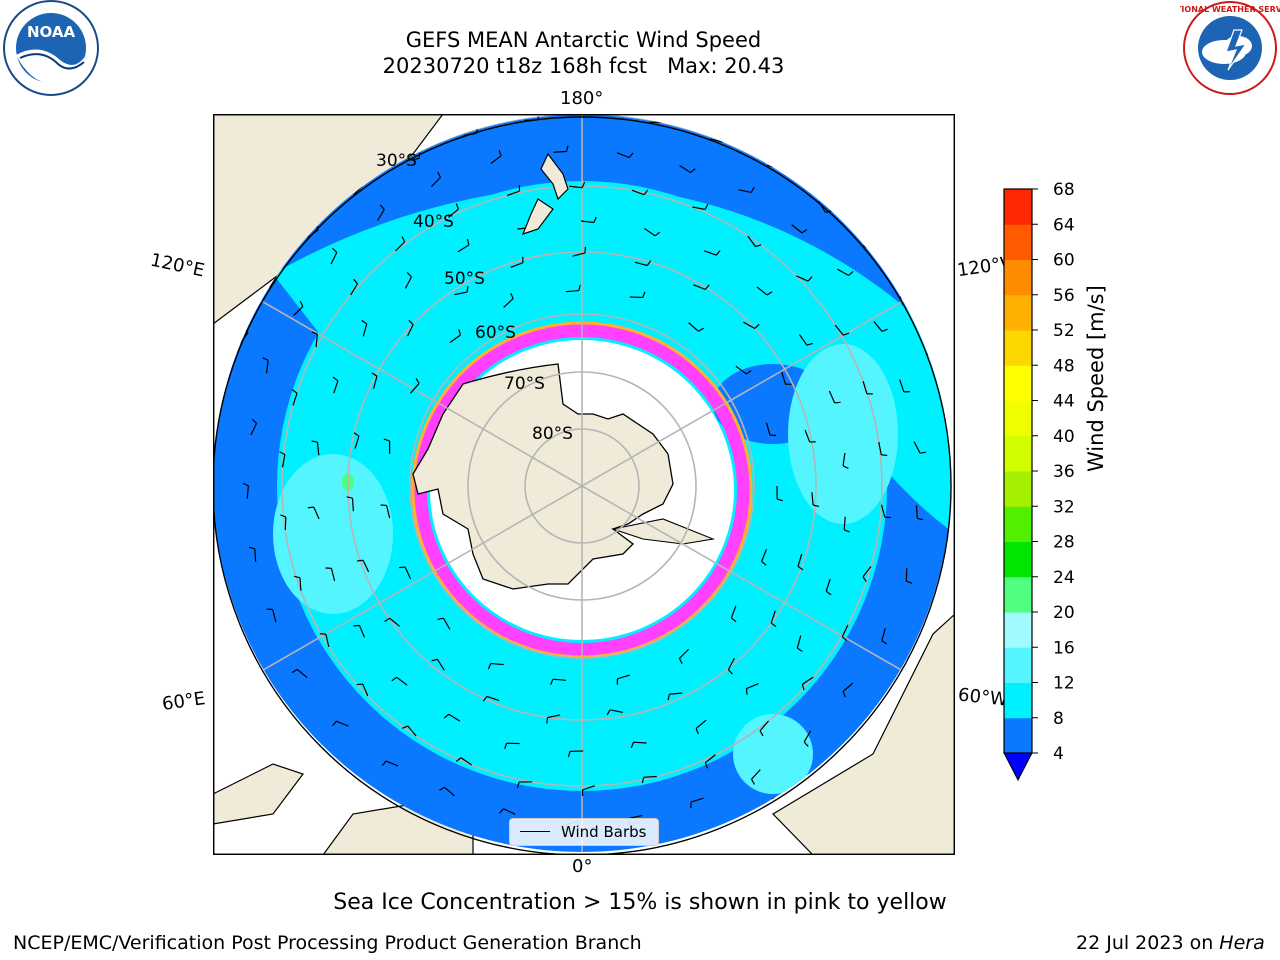 Image resolution: width=1280 pixels, height=960 pixels. Describe the element at coordinates (258, 794) in the screenshot. I see `land-africa-island` at that location.